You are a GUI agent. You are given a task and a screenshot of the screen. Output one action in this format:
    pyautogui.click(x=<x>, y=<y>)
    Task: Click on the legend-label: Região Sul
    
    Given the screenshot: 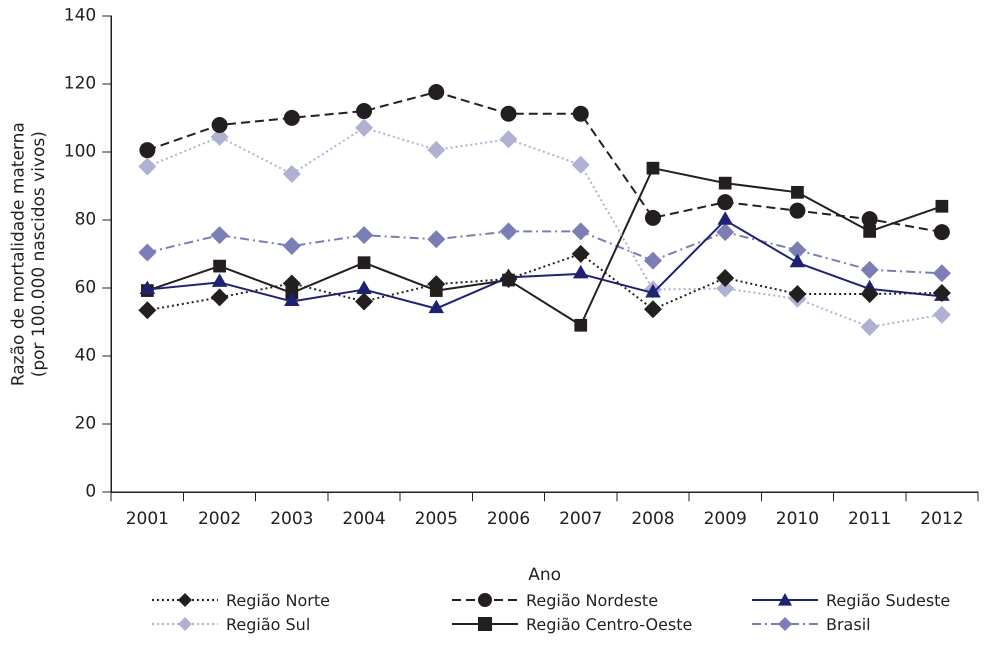 What is the action you would take?
    pyautogui.click(x=268, y=624)
    